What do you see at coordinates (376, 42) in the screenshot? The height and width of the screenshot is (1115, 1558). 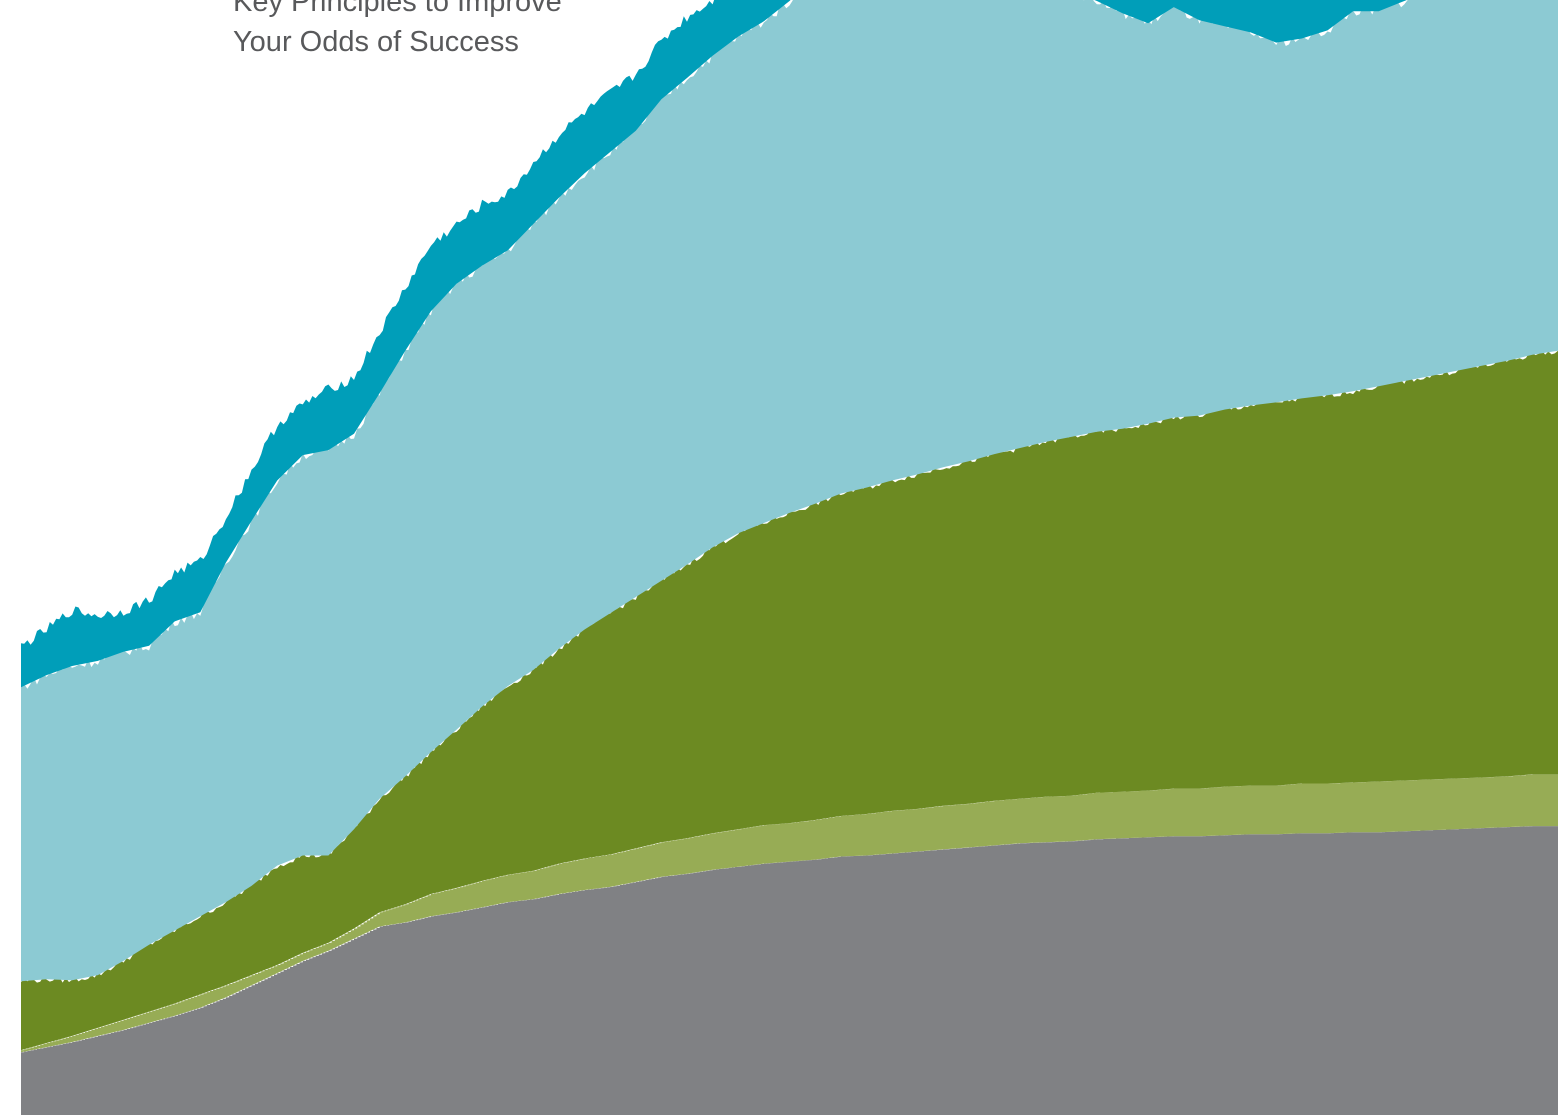 I see `title-line-2: Your Odds of Success` at bounding box center [376, 42].